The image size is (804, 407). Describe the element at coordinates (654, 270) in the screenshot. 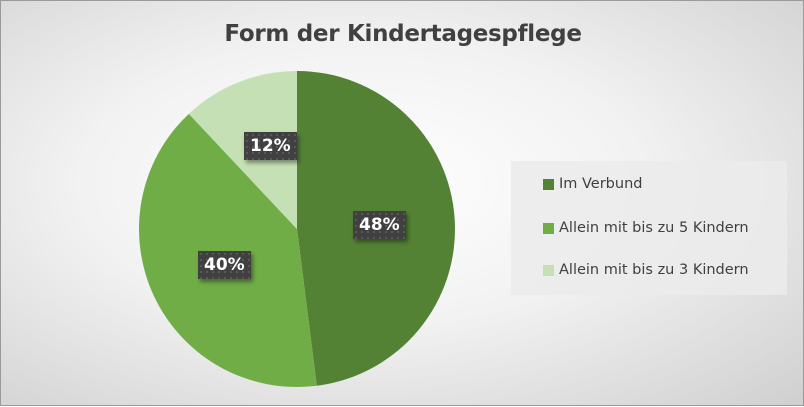

I see `legend-label: Allein mit bis zu 3 Kindern` at that location.